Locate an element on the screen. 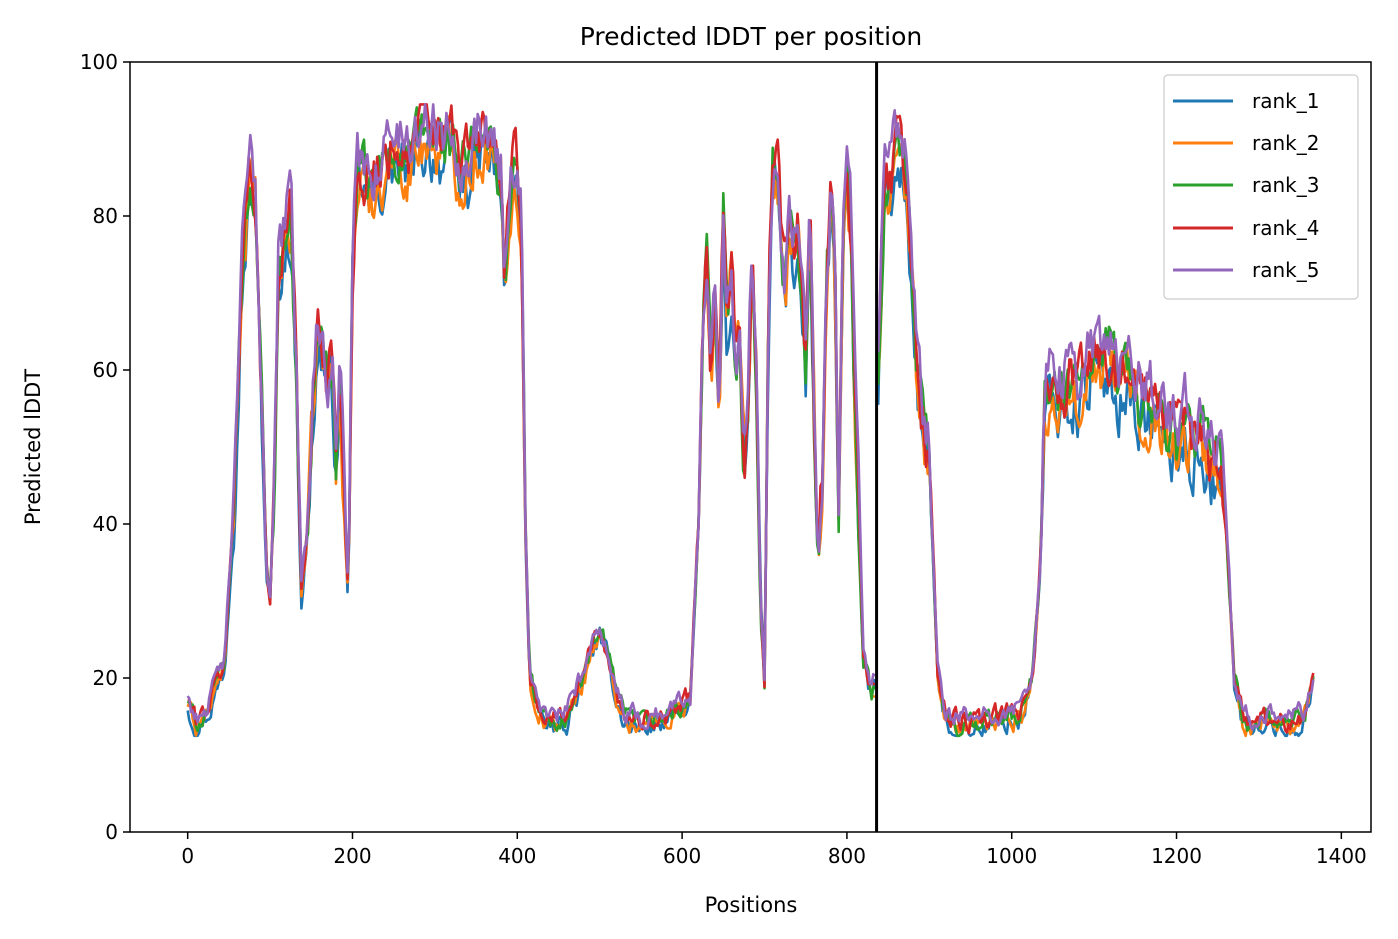  legend-label-rank_3: rank_3 is located at coordinates (1285, 185).